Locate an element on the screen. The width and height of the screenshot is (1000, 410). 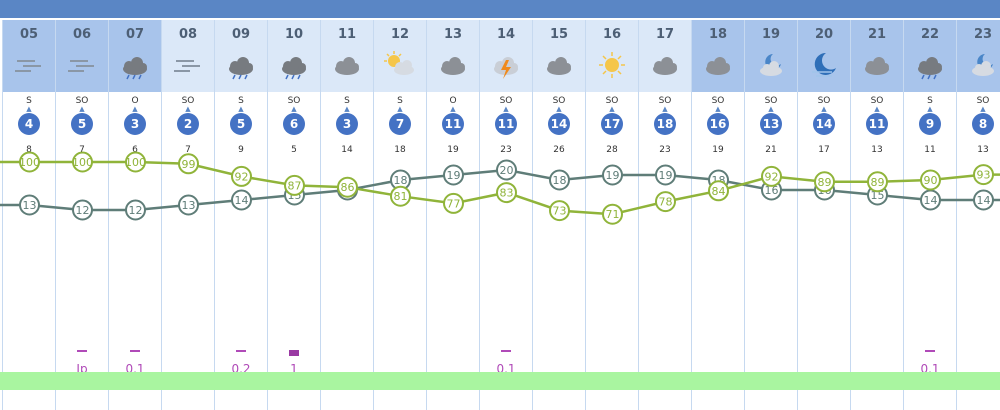
moon-icon is located at coordinates (824, 65).